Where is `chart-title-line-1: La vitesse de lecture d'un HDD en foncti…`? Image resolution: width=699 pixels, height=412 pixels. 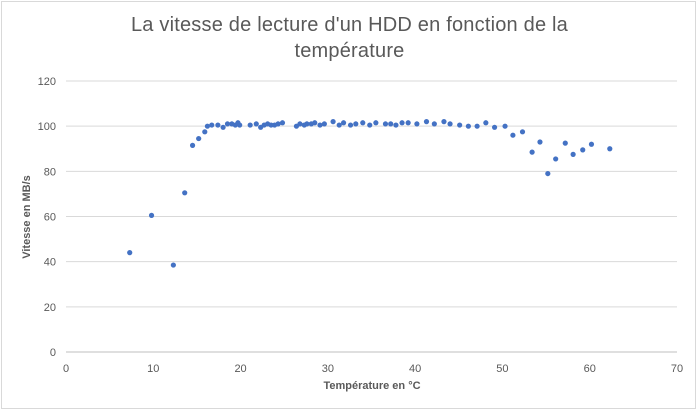 chart-title-line-1: La vitesse de lecture d'un HDD en foncti… is located at coordinates (349, 25).